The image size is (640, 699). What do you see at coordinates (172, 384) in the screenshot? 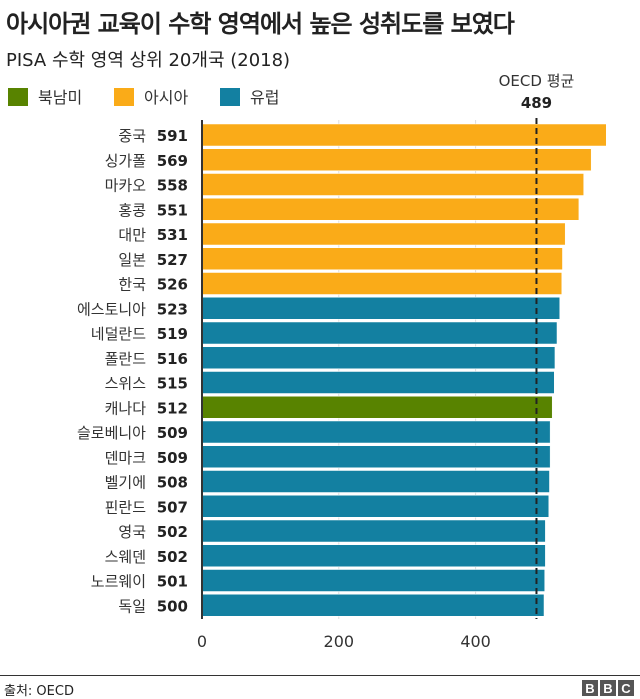
I see `value-label: 515` at bounding box center [172, 384].